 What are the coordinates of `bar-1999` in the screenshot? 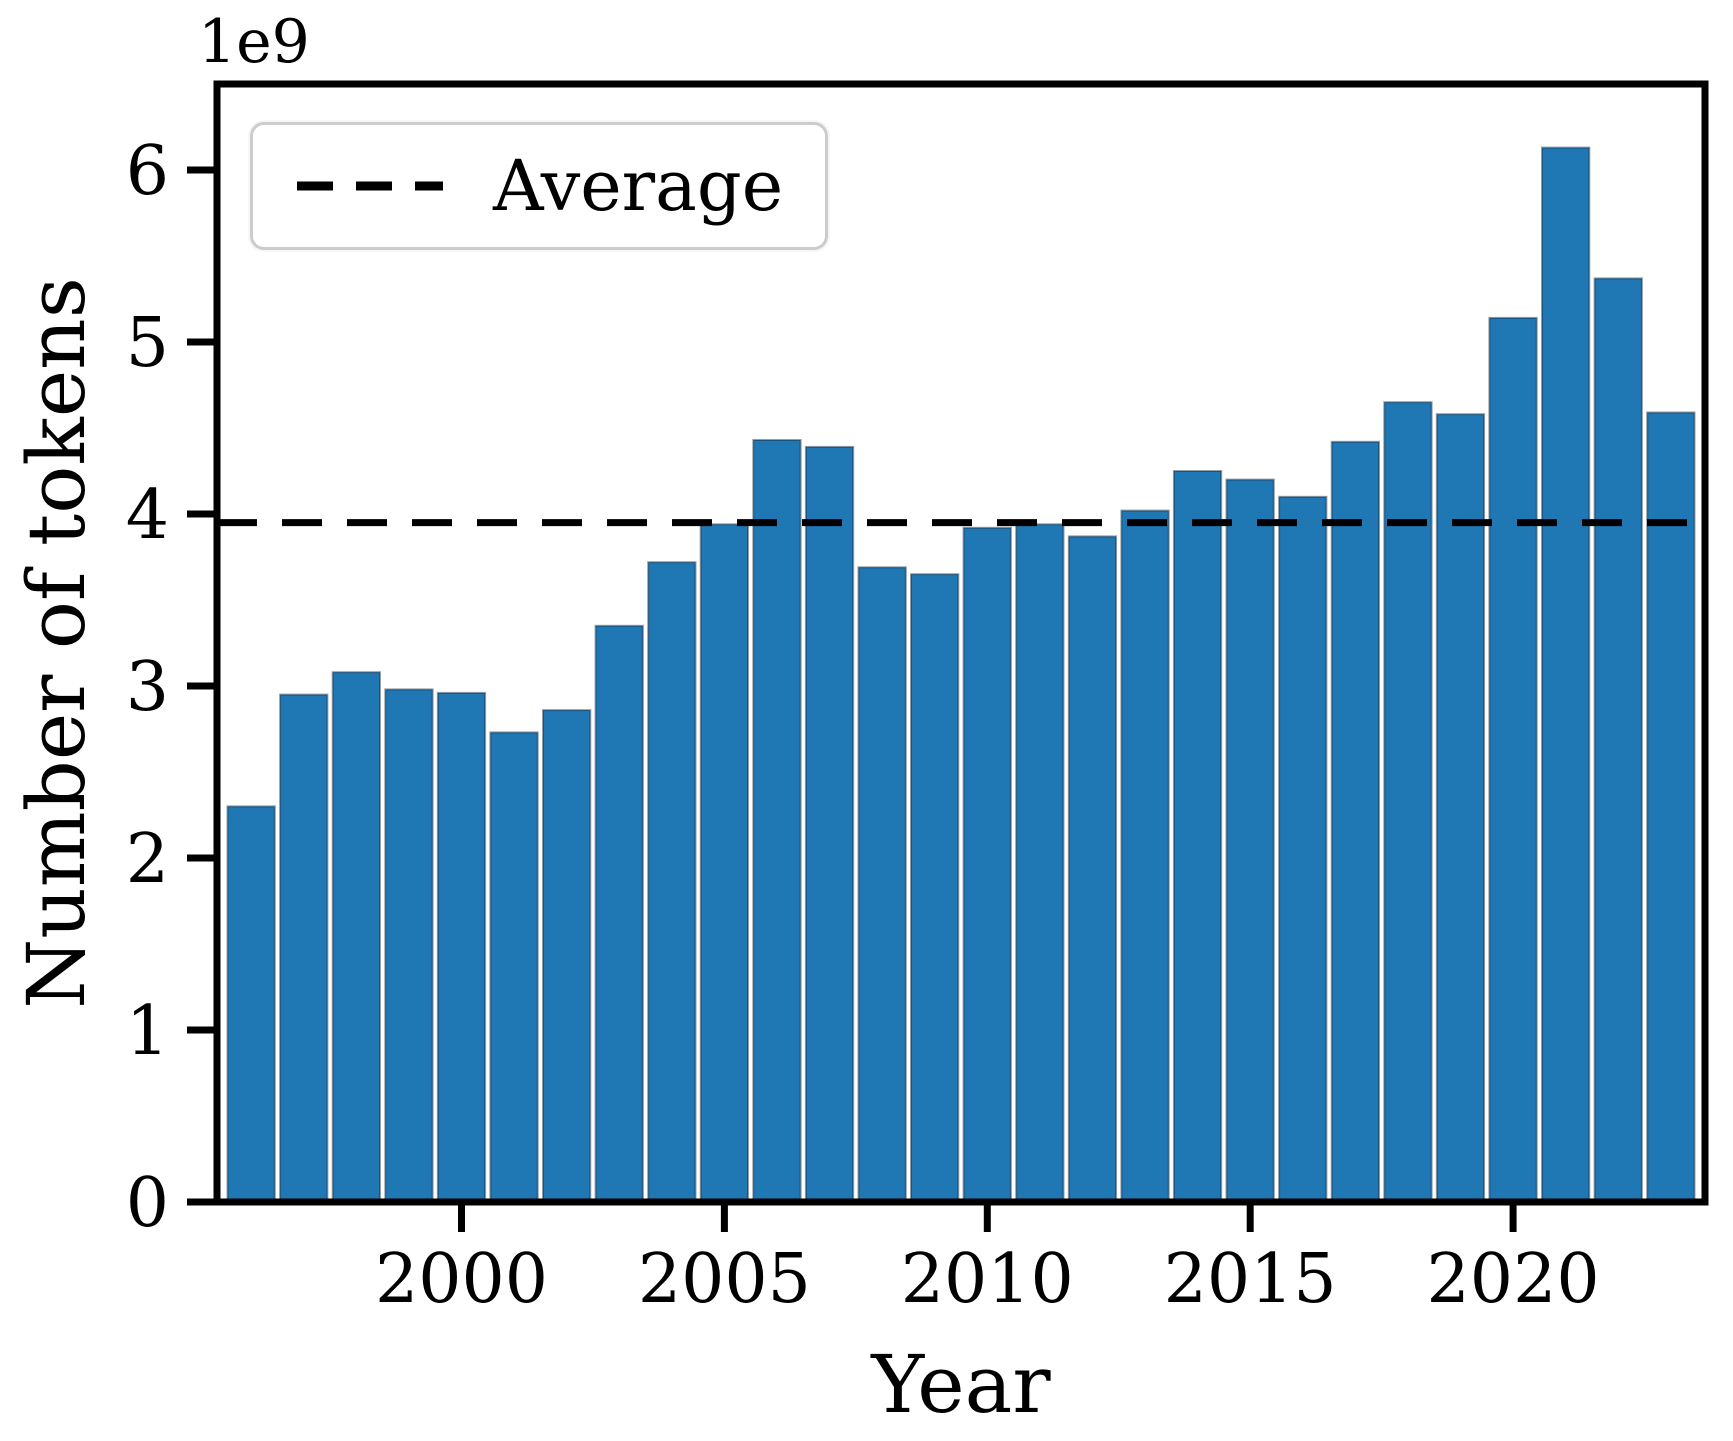 It's located at (409, 945).